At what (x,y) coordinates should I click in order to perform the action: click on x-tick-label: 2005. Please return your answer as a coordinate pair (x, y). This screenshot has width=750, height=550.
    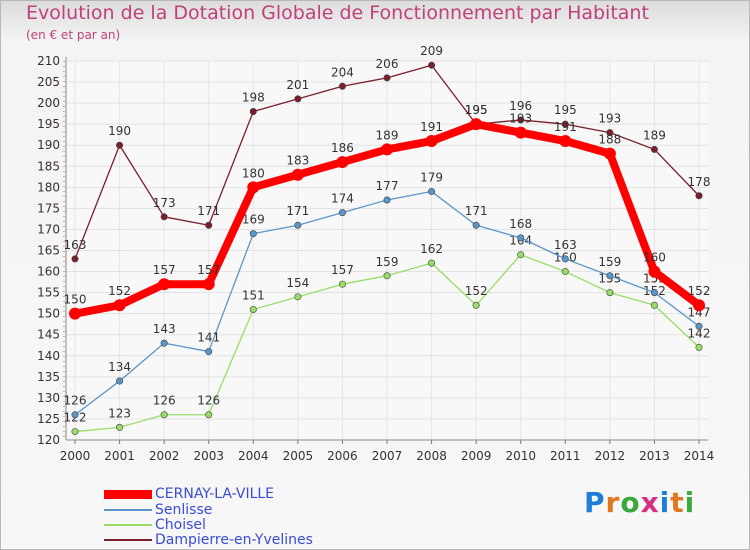
    Looking at the image, I should click on (298, 456).